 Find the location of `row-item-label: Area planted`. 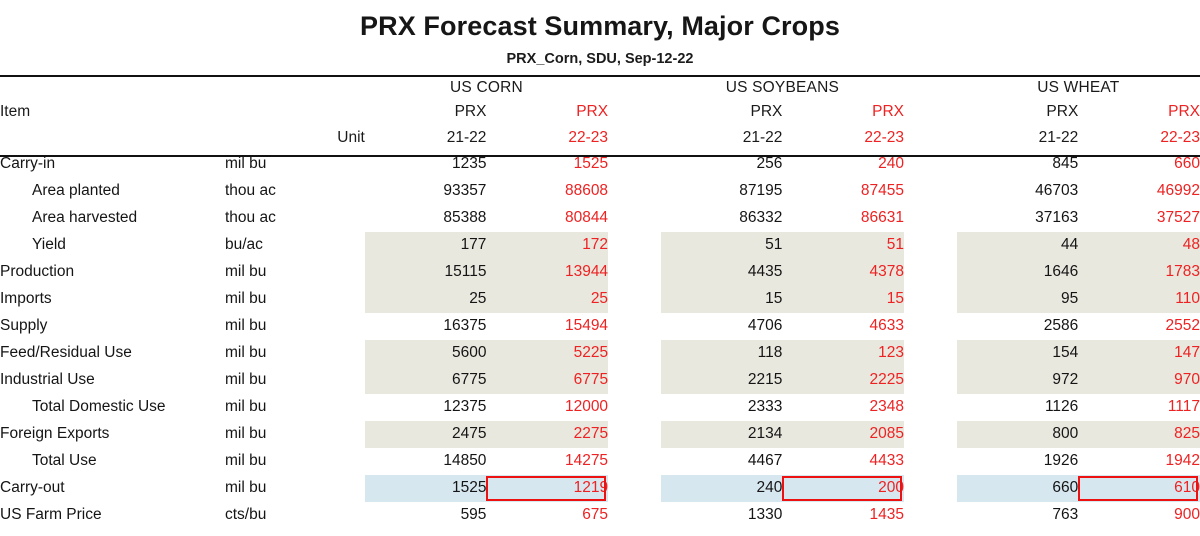

row-item-label: Area planted is located at coordinates (76, 191).